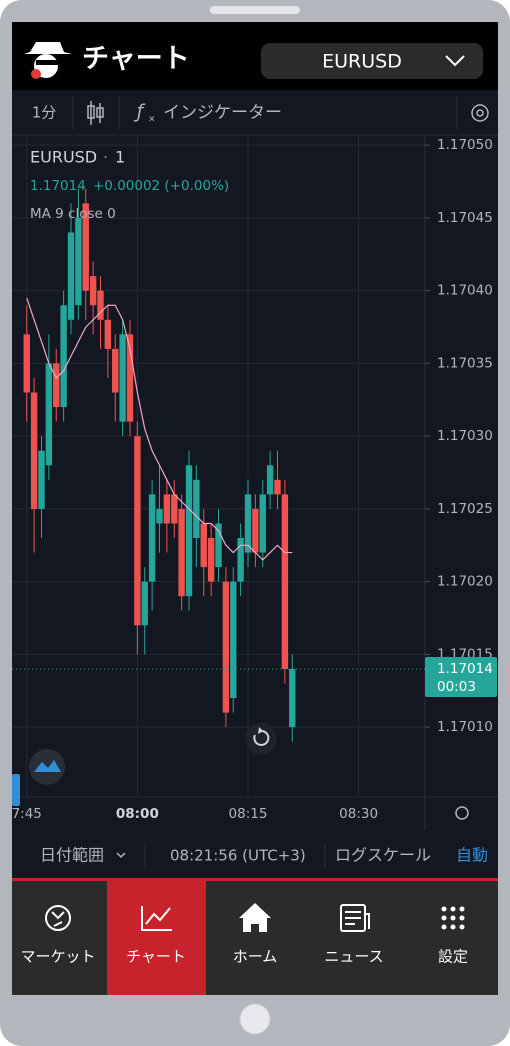 This screenshot has width=510, height=1046. I want to click on nav-top-line, so click(255, 879).